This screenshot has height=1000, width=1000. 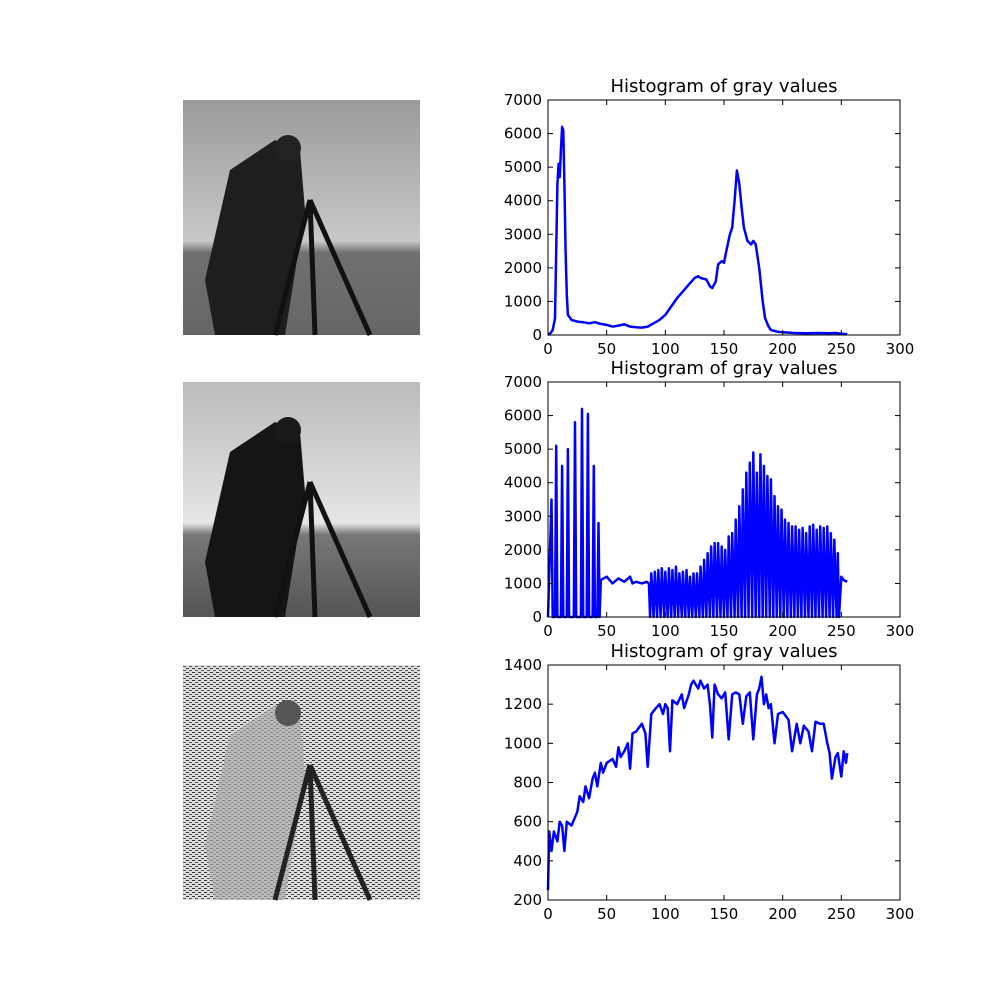 What do you see at coordinates (523, 665) in the screenshot?
I see `y-tick-label: 1400` at bounding box center [523, 665].